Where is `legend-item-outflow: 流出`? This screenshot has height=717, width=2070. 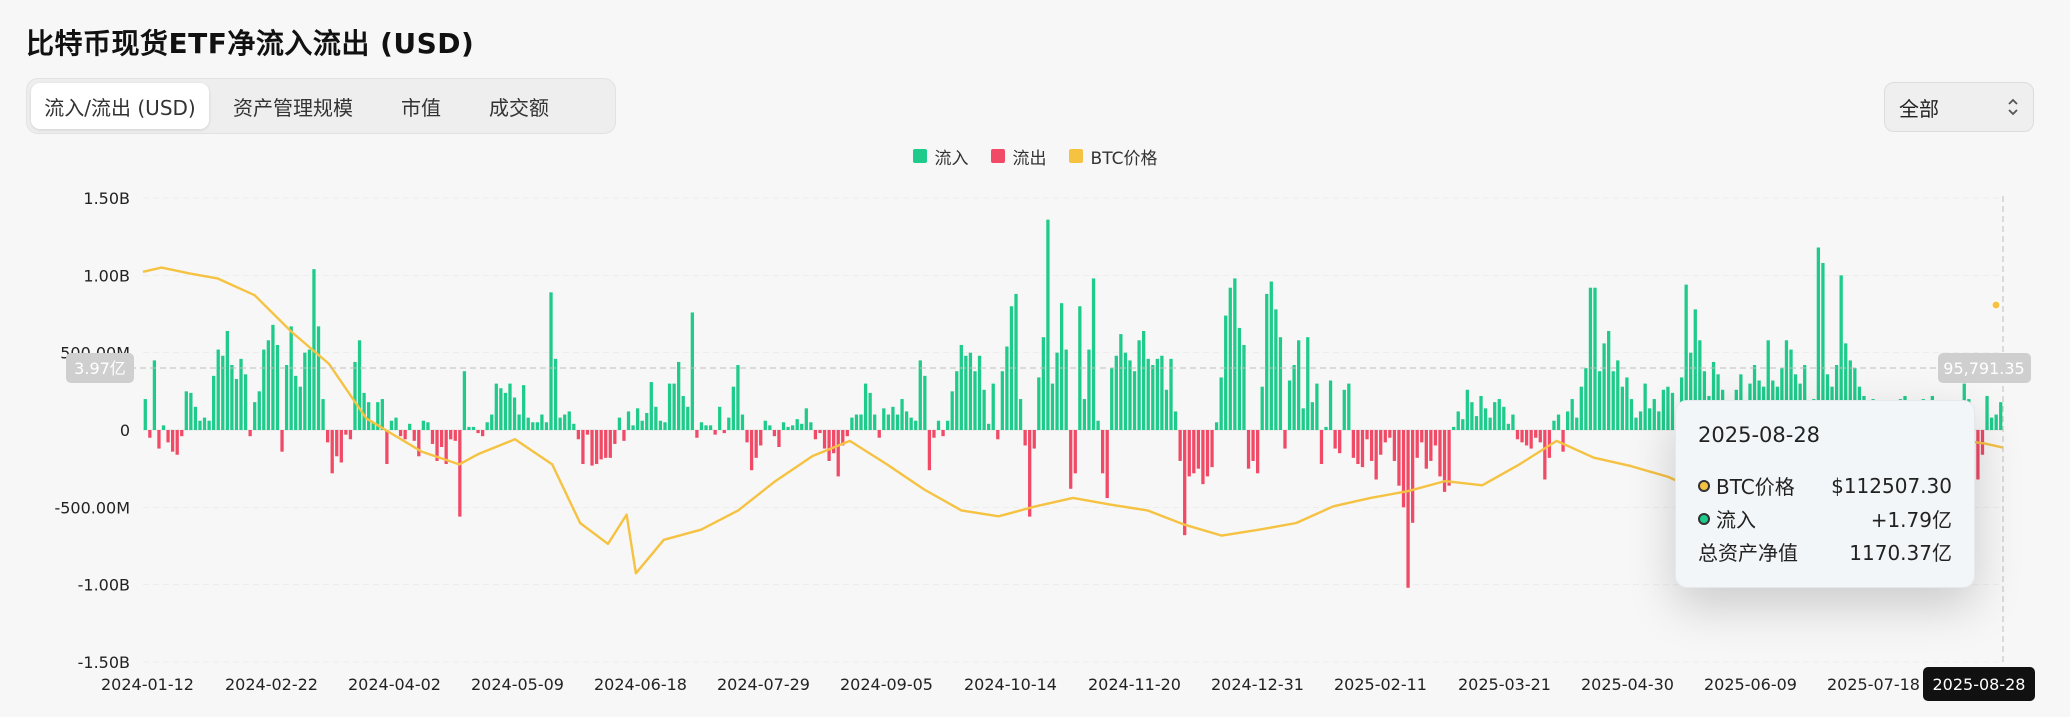
legend-item-outflow: 流出 is located at coordinates (1018, 156).